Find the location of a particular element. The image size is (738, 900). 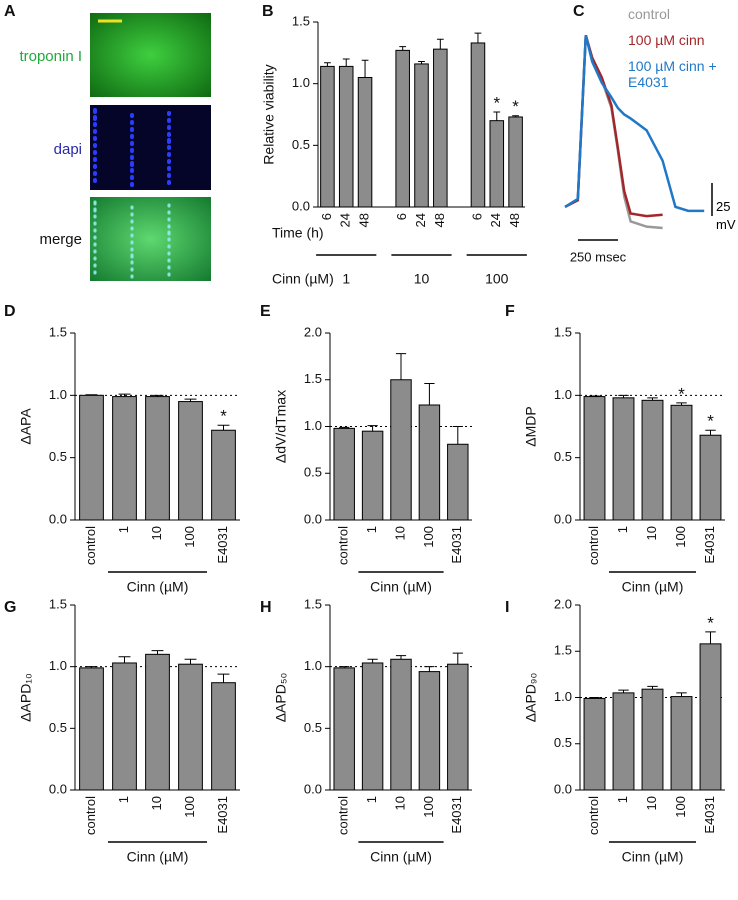

y-axis-title: ΔMDP is located at coordinates (531, 426).